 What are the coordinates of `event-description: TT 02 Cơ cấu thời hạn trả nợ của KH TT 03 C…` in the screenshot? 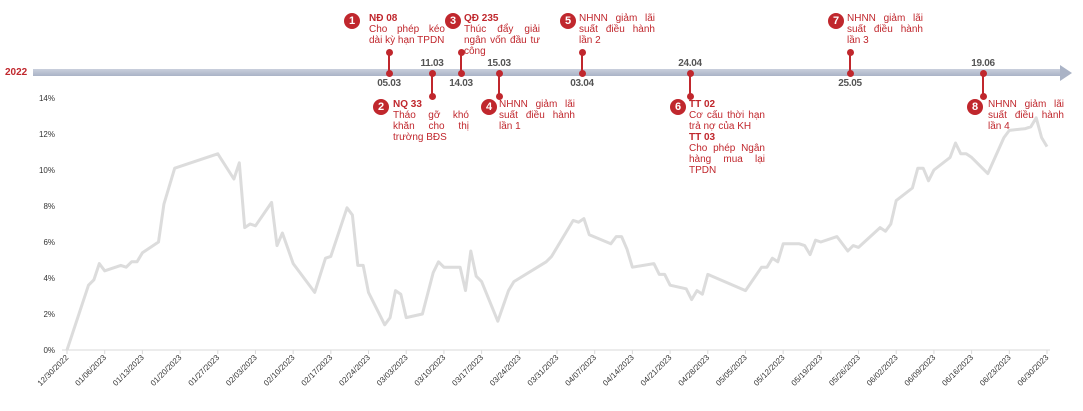 It's located at (727, 137).